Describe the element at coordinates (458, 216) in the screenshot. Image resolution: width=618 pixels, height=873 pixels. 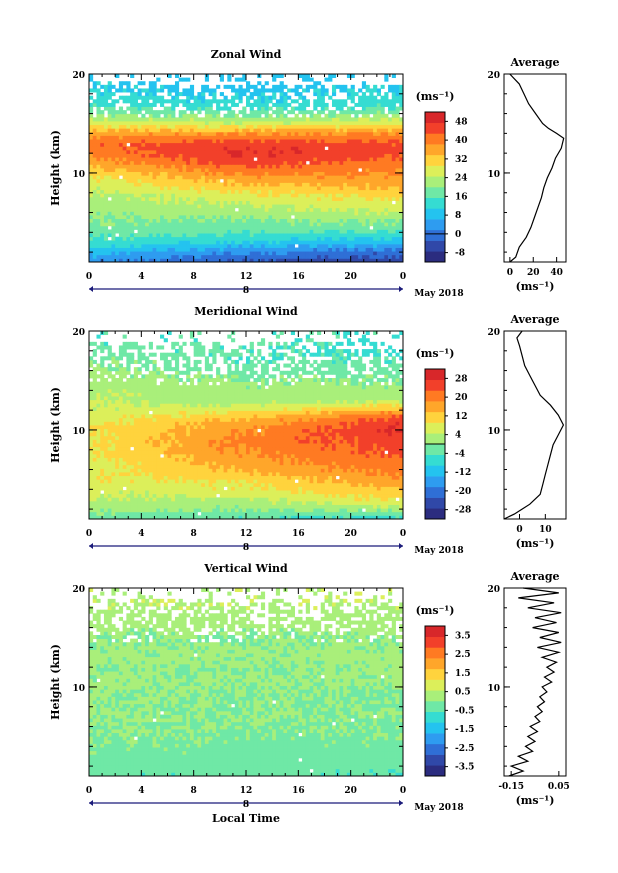
I see `colorbar-tick-label: 8` at that location.